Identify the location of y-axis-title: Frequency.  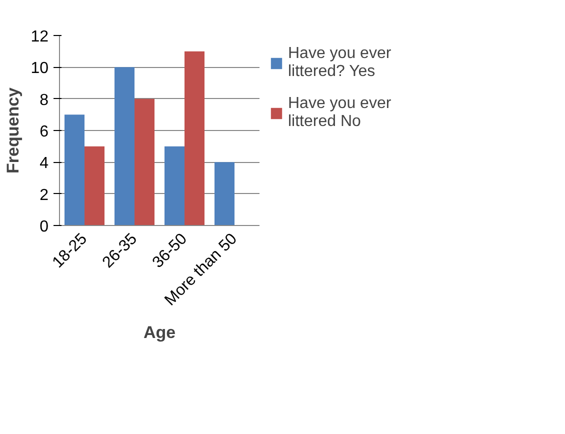
(13, 130).